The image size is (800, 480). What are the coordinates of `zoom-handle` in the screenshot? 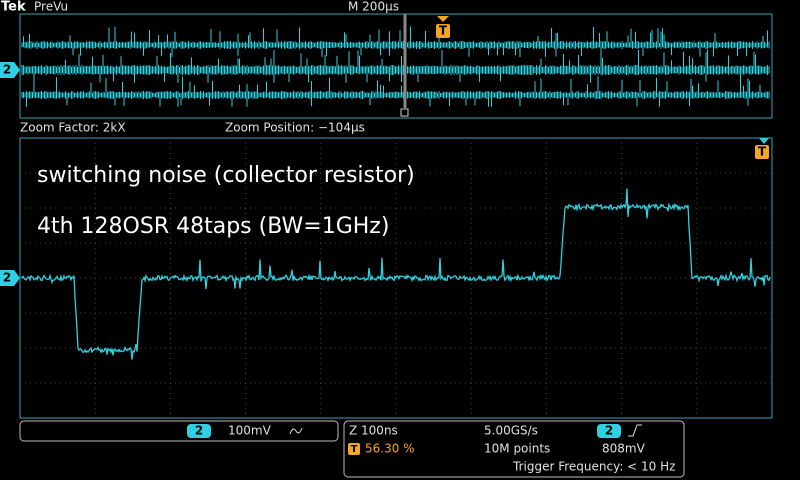 It's located at (404, 112).